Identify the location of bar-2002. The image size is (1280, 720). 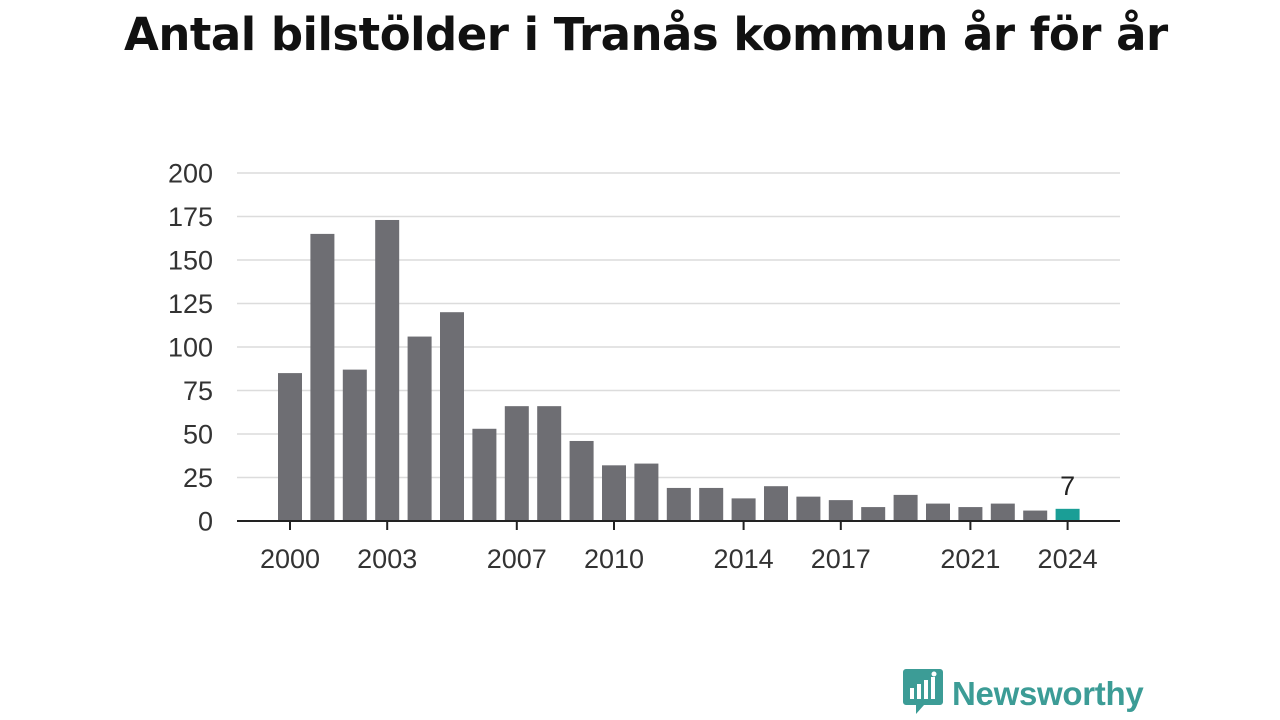
(354, 445).